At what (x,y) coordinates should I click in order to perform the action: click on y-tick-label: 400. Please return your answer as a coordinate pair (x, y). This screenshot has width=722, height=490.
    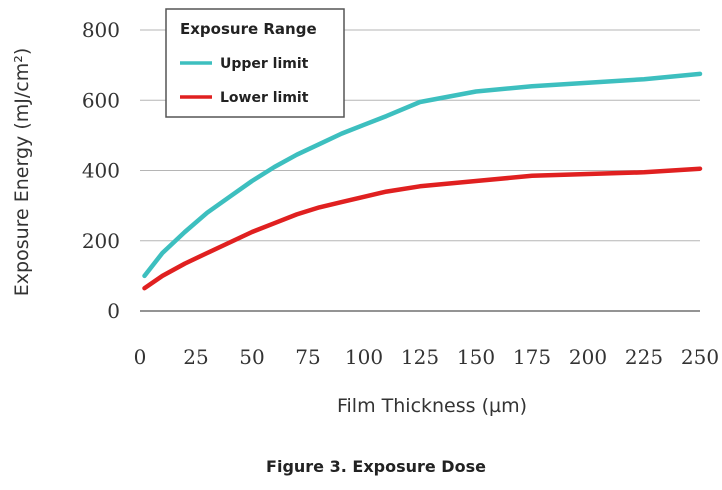
    Looking at the image, I should click on (101, 171).